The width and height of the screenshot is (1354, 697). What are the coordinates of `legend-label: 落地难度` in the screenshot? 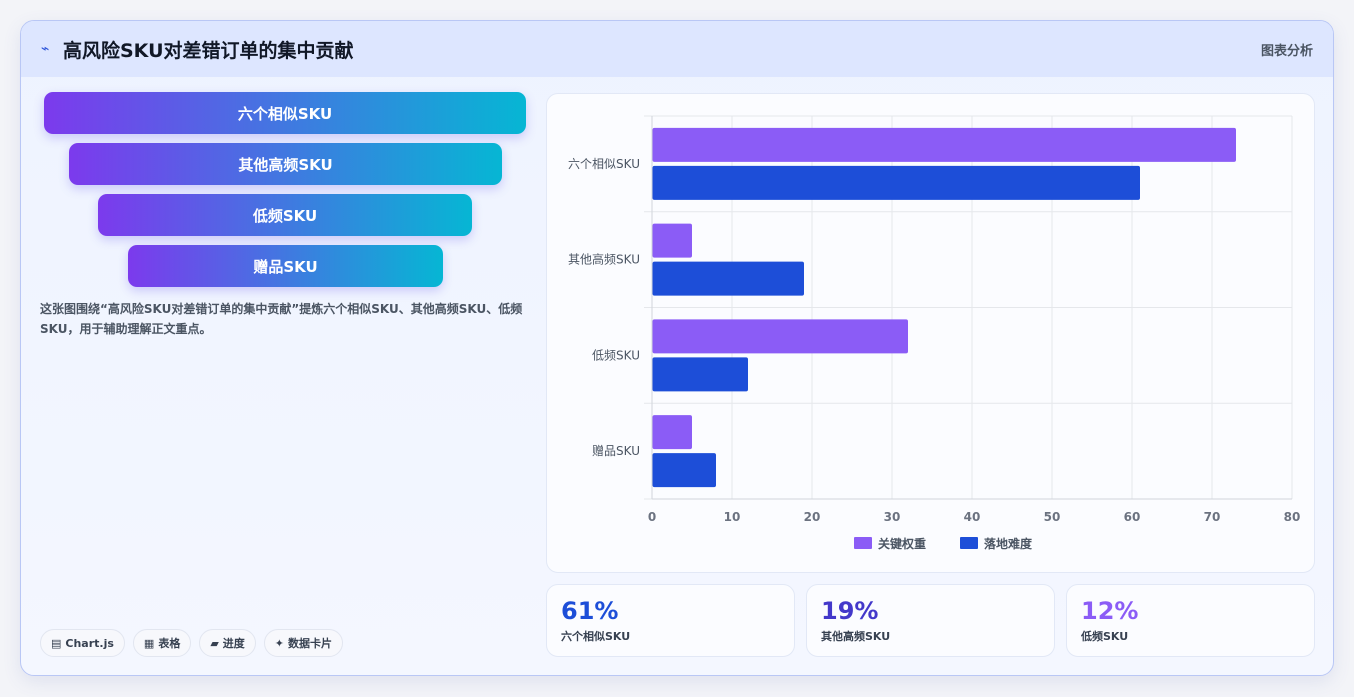 It's located at (1008, 543).